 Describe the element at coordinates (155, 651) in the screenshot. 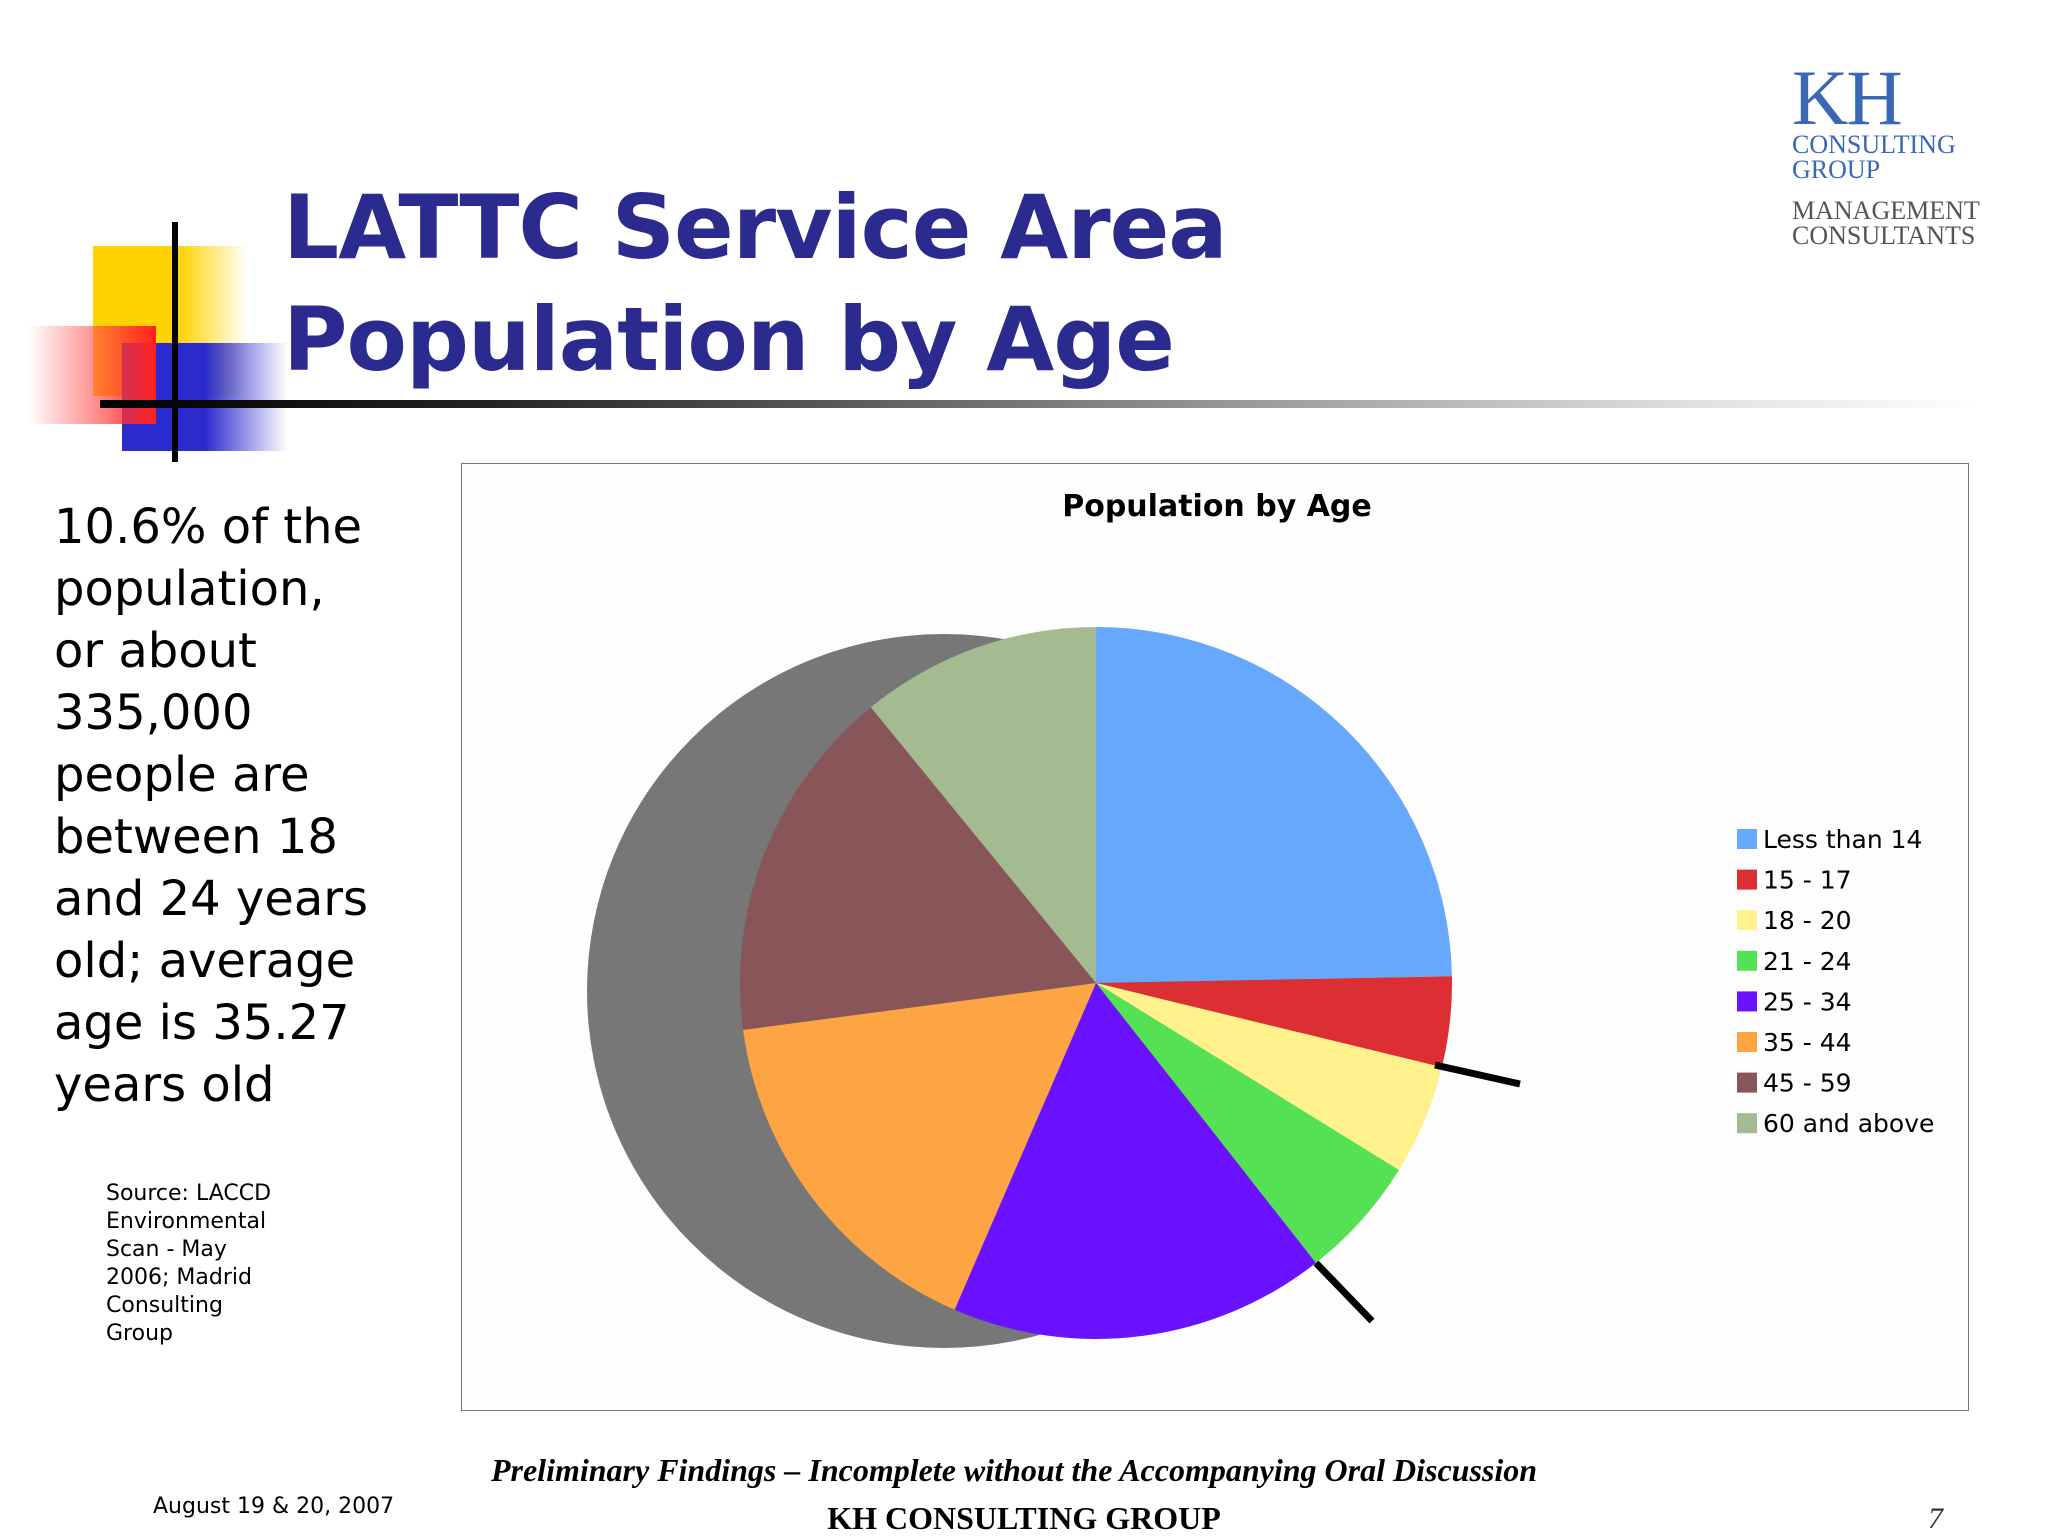

I see `summary-line: or about` at that location.